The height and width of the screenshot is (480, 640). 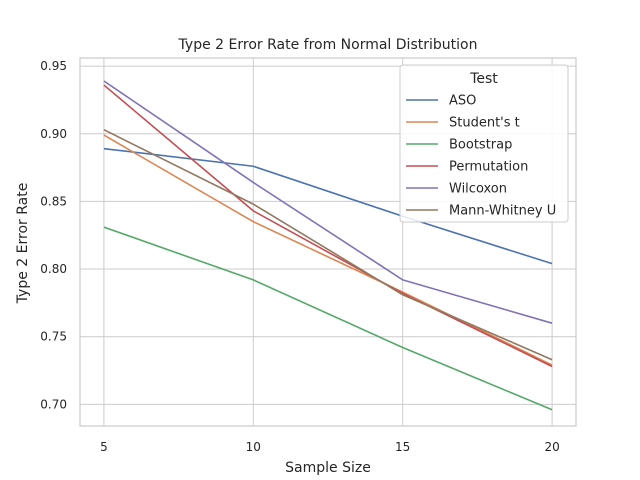 What do you see at coordinates (478, 189) in the screenshot?
I see `legend-label: Wilcoxon` at bounding box center [478, 189].